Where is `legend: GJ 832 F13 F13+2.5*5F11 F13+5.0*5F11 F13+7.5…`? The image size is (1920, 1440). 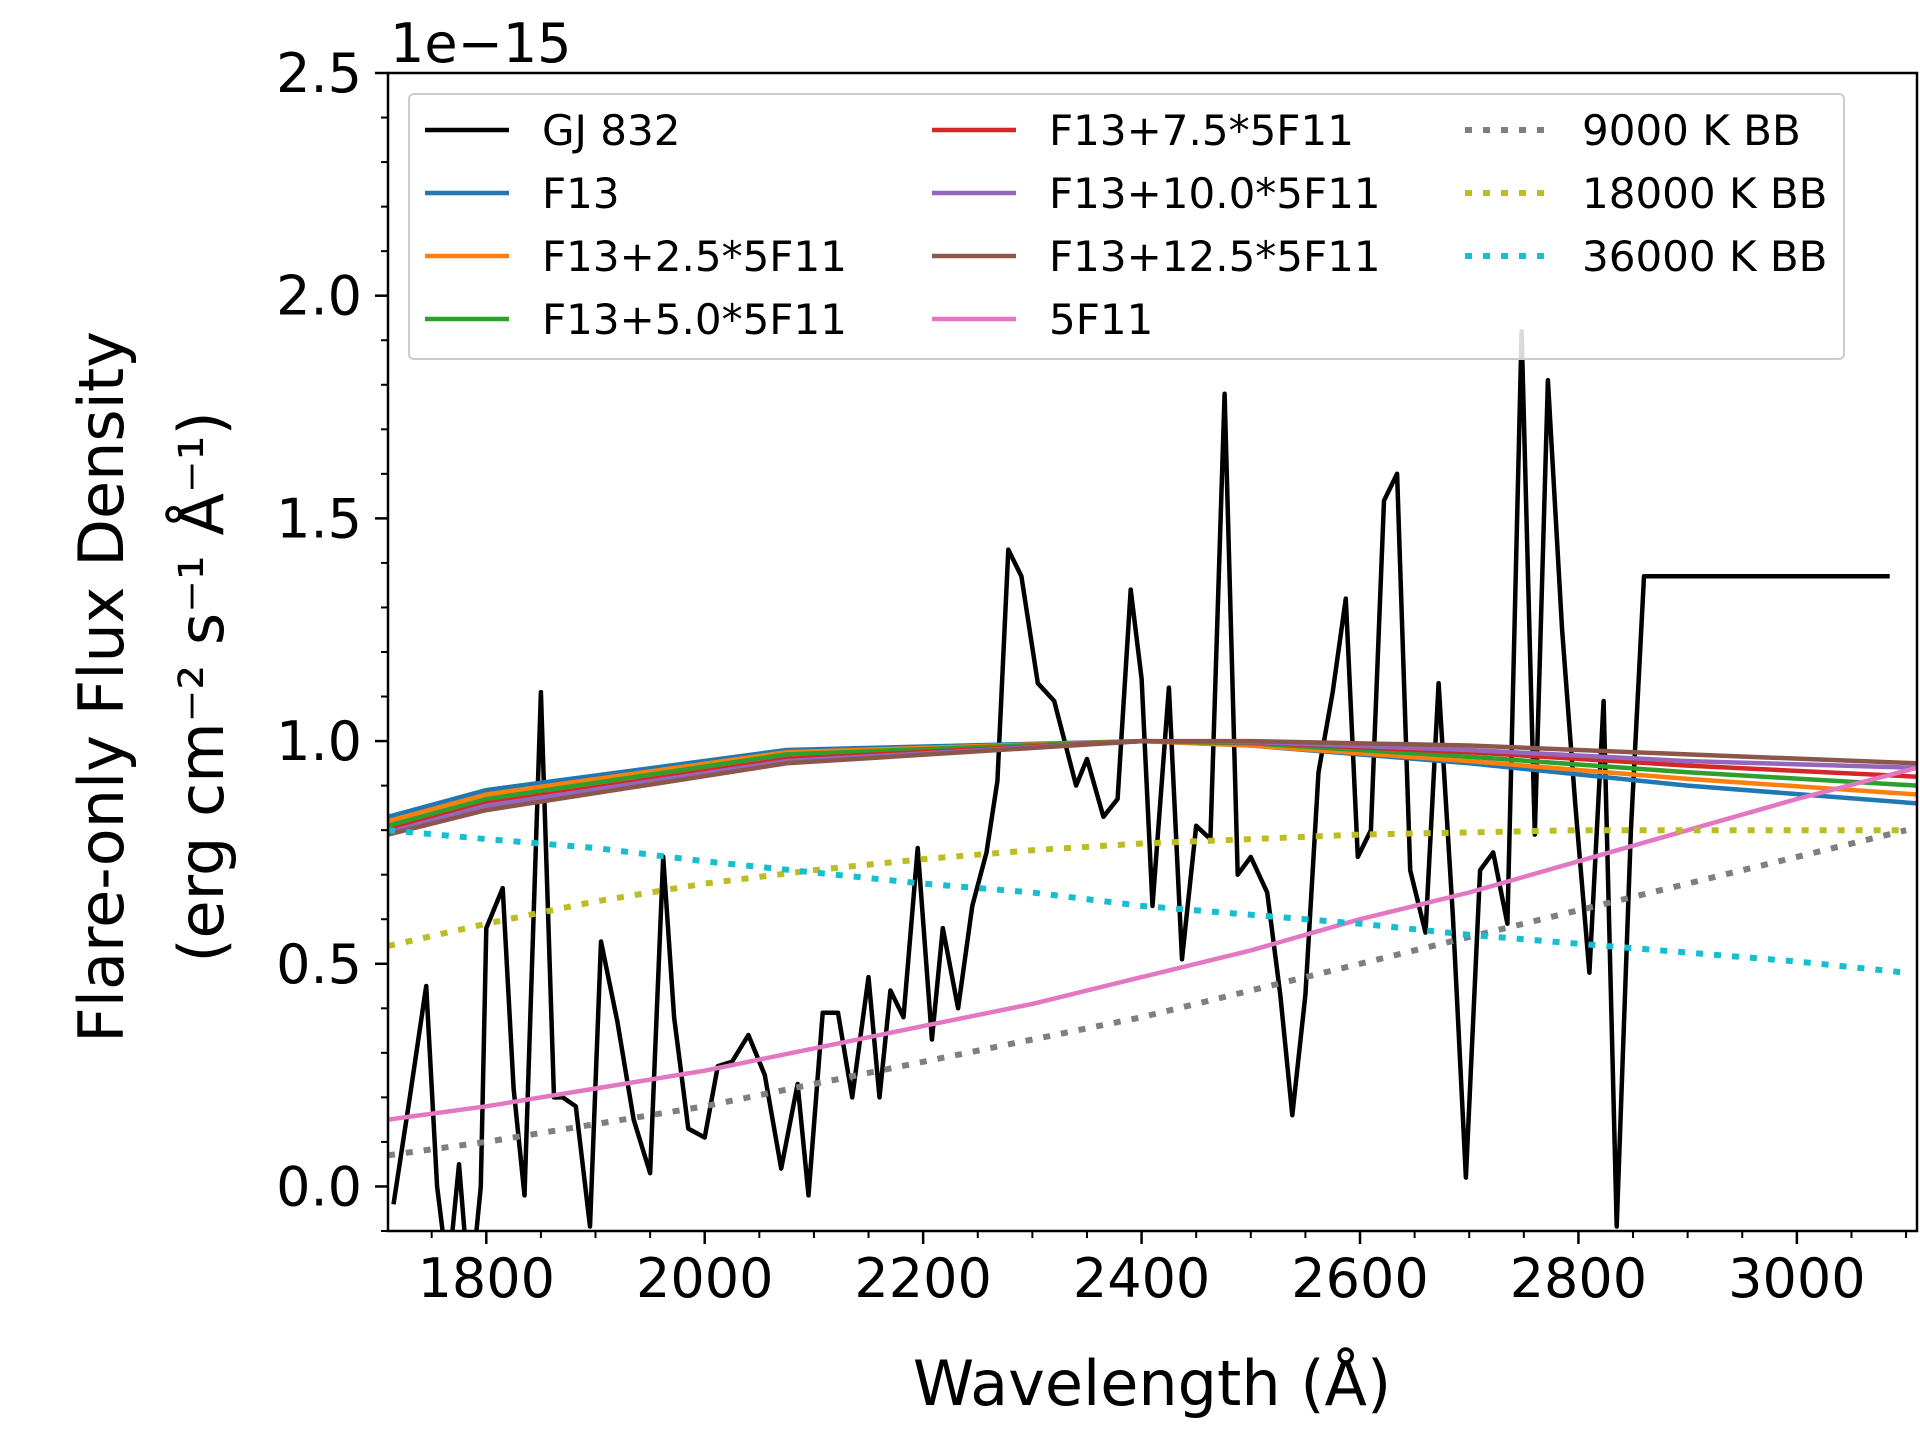 legend: GJ 832 F13 F13+2.5*5F11 F13+5.0*5F11 F13+7.5… is located at coordinates (1126, 226).